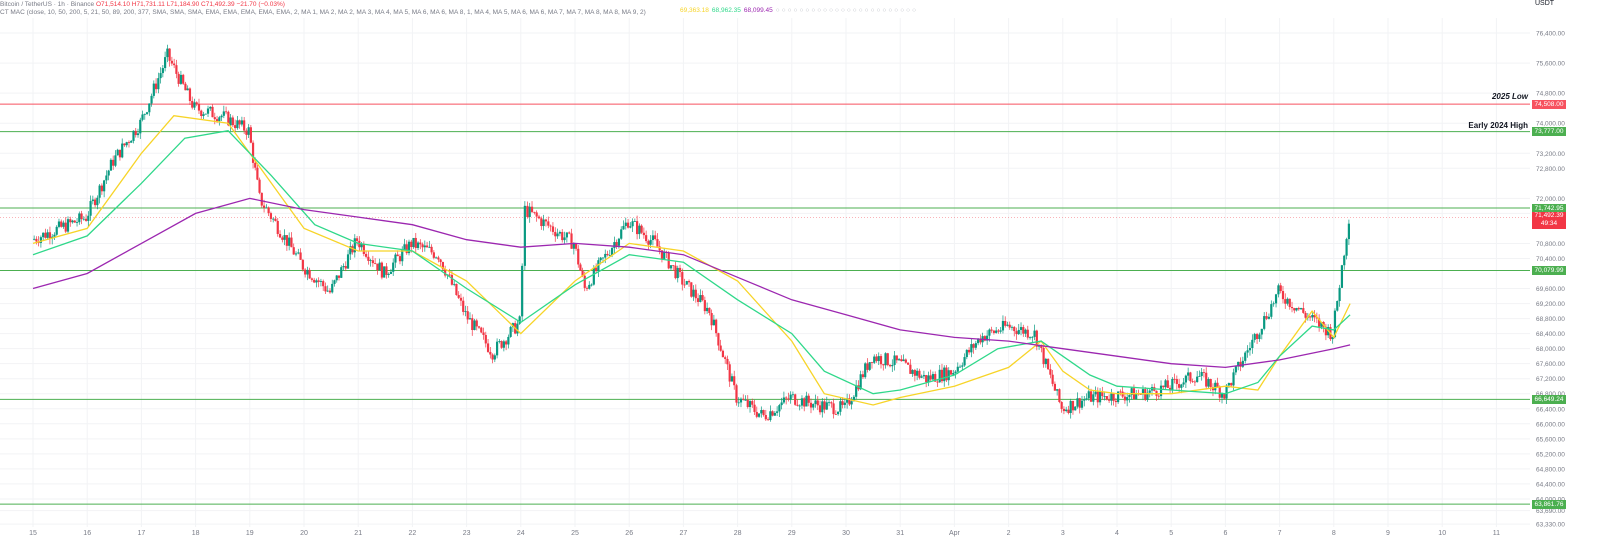 The width and height of the screenshot is (1600, 547). Describe the element at coordinates (1550, 511) in the screenshot. I see `y-tick-label: 63,690.00` at that location.